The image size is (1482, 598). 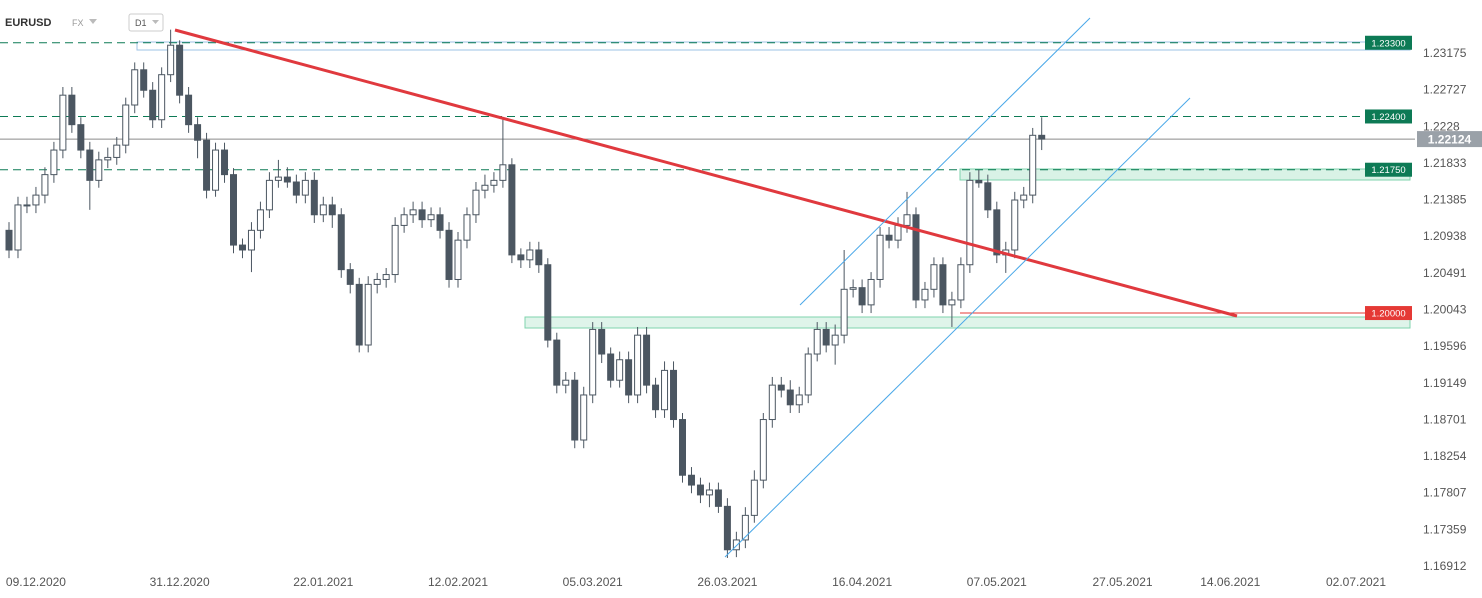 What do you see at coordinates (458, 582) in the screenshot?
I see `x-tick-label: 12.02.2021` at bounding box center [458, 582].